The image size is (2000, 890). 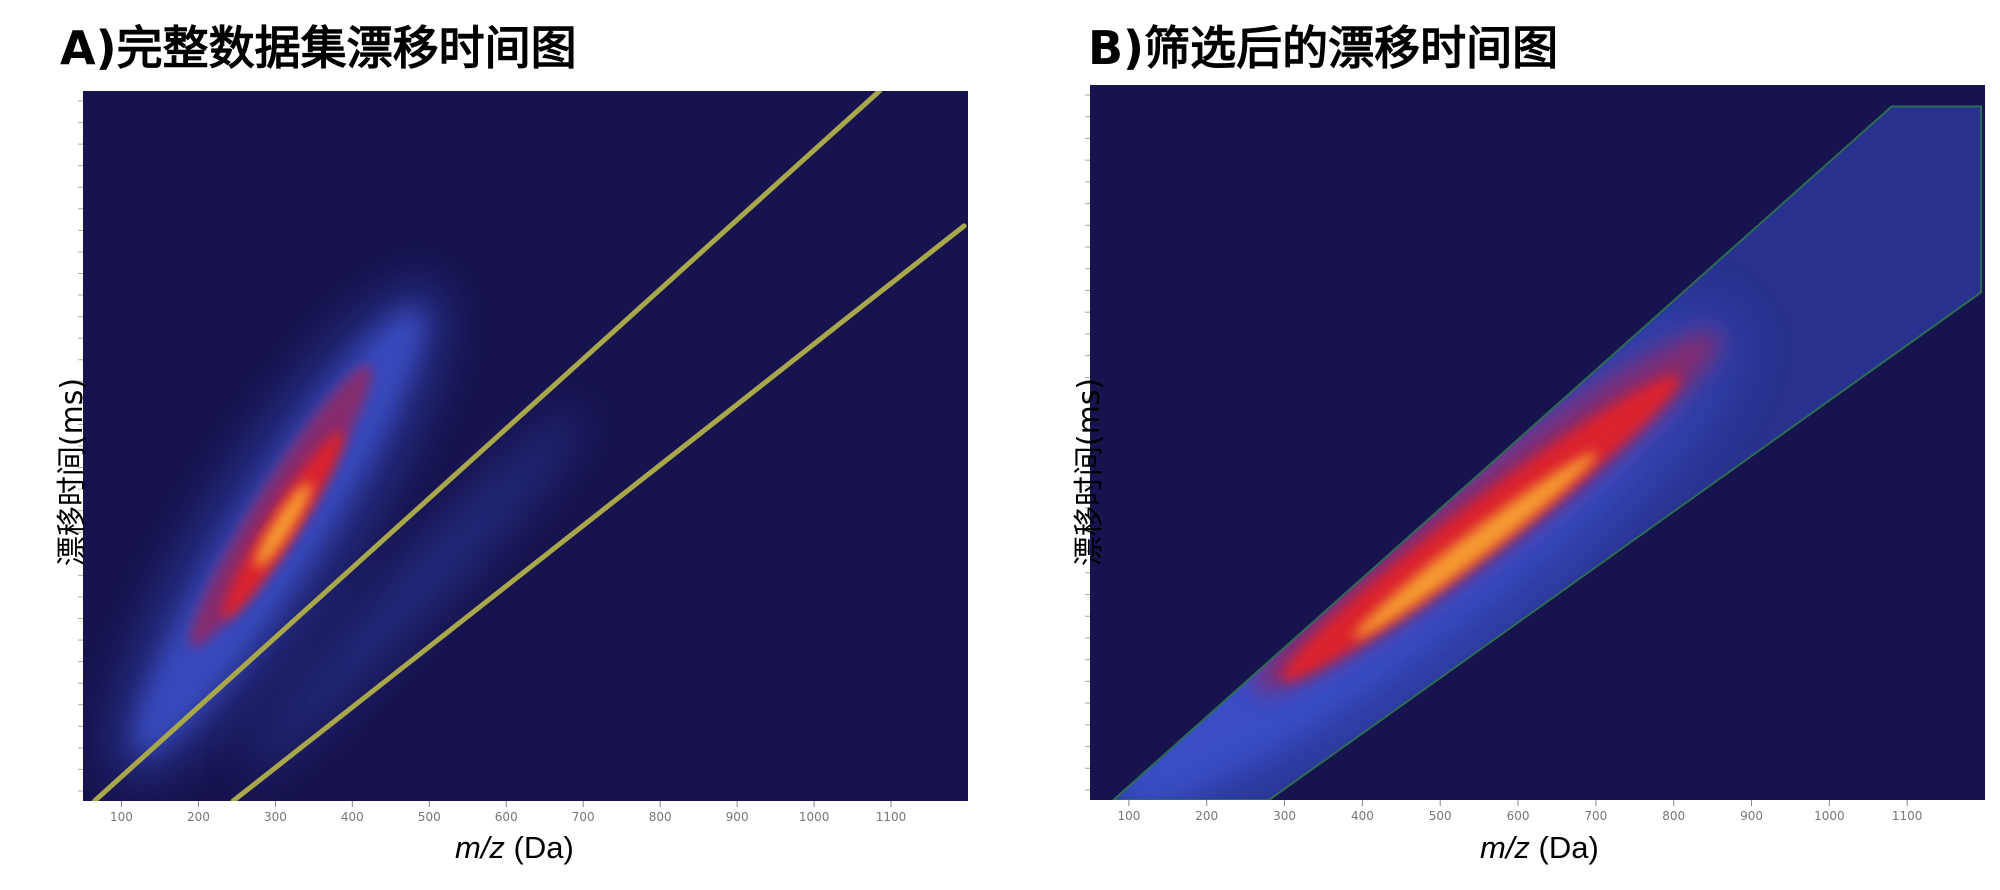 I want to click on panel-a-x-axis-label: m/z (Da), so click(x=514, y=848).